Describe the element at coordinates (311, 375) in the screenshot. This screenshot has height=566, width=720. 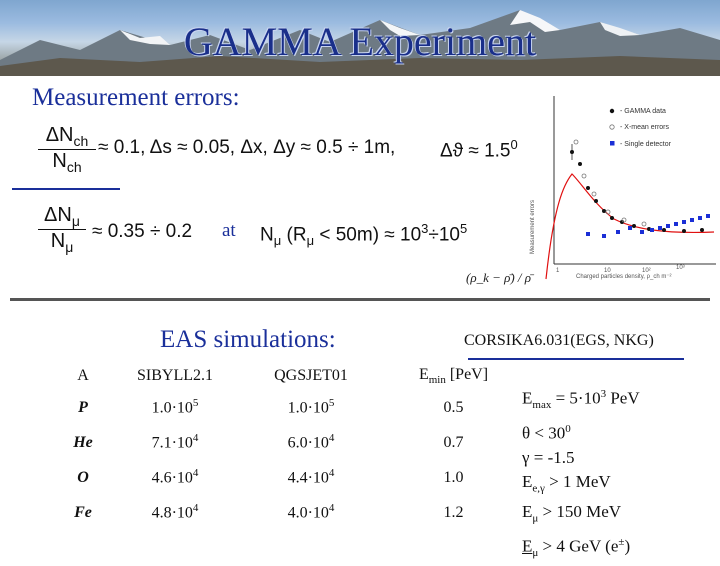
I see `col-header-qgsjet: QGSJET01` at that location.